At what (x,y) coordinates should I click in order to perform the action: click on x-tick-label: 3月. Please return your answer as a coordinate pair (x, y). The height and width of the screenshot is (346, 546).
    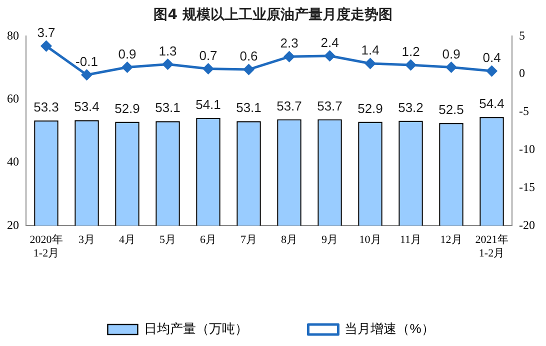
    Looking at the image, I should click on (86, 240).